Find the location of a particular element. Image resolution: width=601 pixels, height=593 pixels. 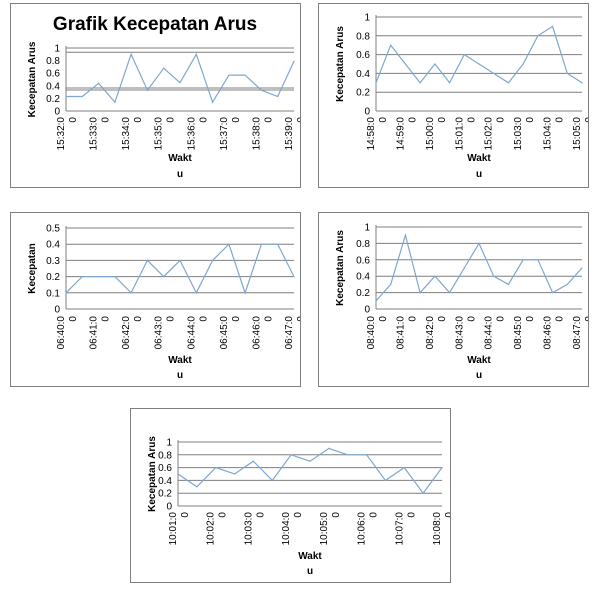

svg-text: 10:06:0 is located at coordinates (362, 529).